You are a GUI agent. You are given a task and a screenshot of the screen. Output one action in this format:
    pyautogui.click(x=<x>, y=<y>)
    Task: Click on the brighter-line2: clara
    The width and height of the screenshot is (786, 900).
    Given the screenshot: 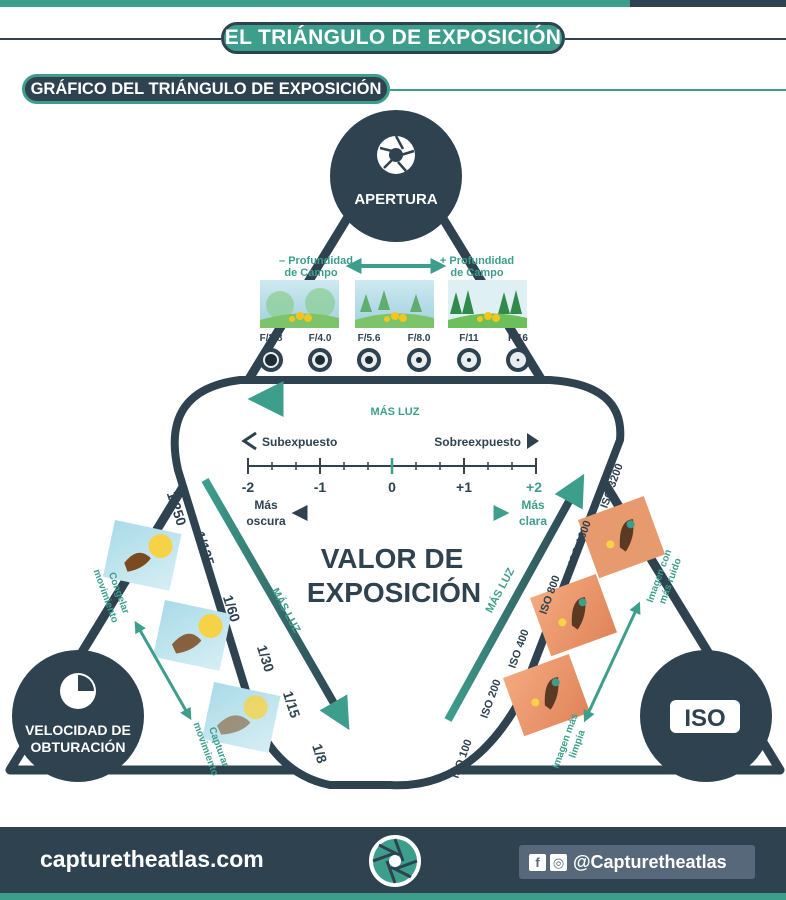 What is the action you would take?
    pyautogui.click(x=533, y=521)
    